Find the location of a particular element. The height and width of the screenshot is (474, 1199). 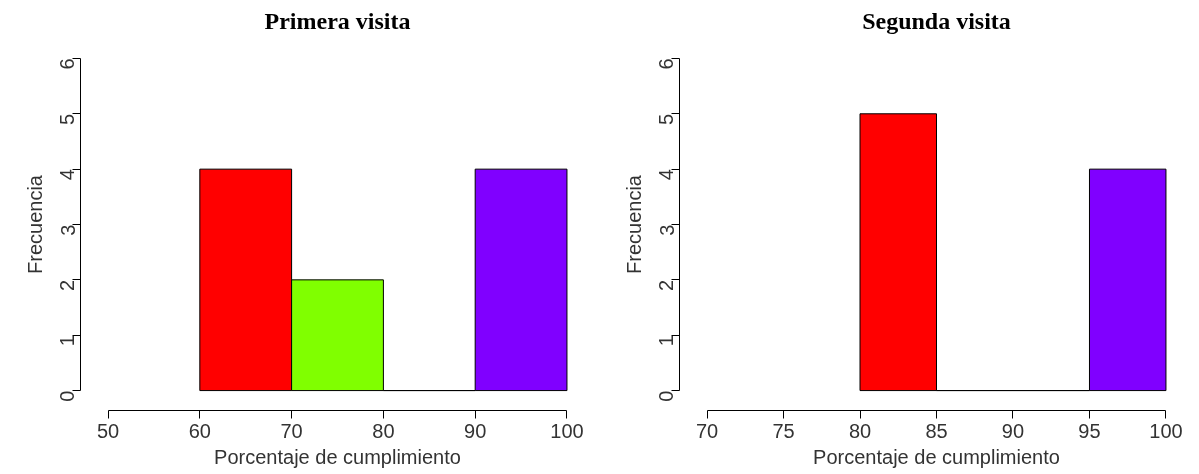

chart-title: Primera visita is located at coordinates (337, 20).